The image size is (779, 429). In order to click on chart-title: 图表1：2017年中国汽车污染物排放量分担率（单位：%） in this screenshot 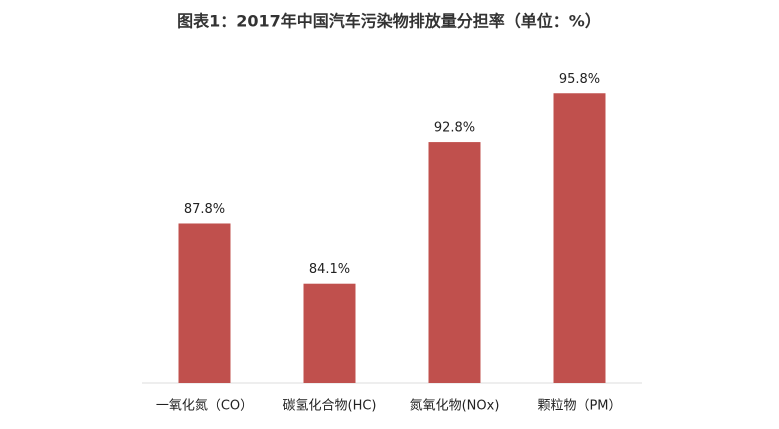, I will do `click(389, 21)`.